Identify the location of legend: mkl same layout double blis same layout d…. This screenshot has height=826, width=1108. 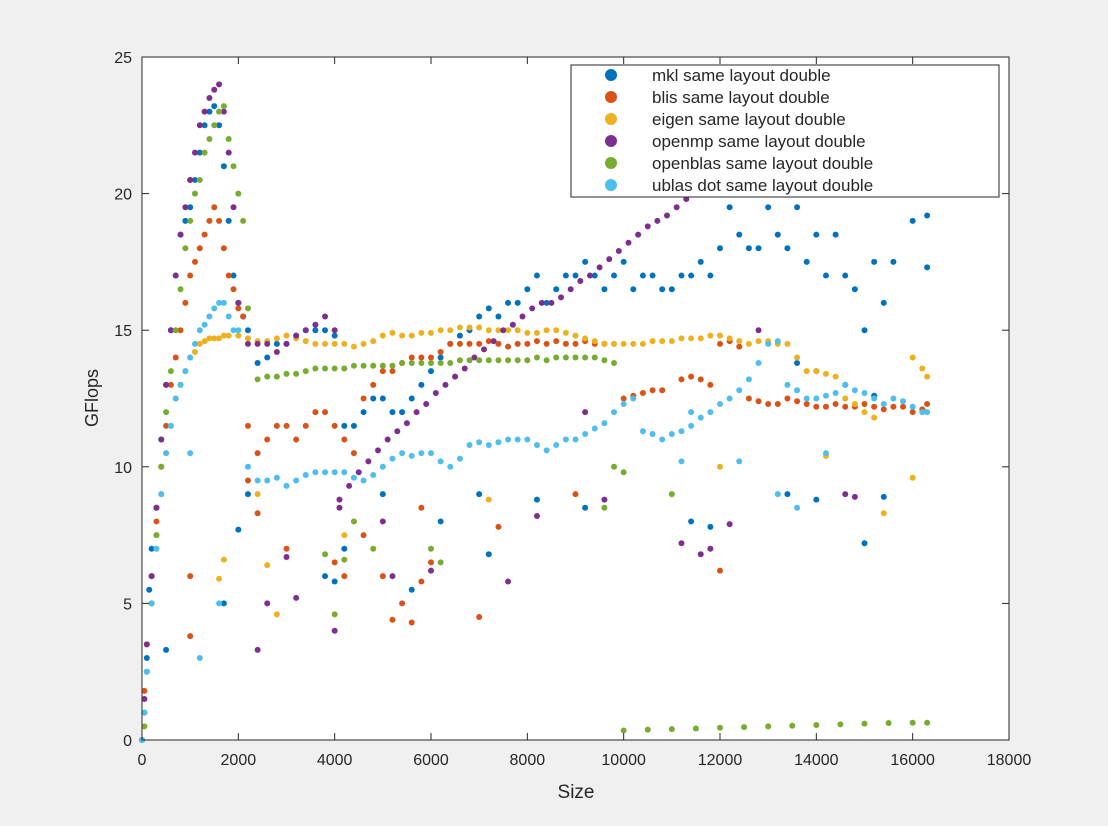
(785, 131).